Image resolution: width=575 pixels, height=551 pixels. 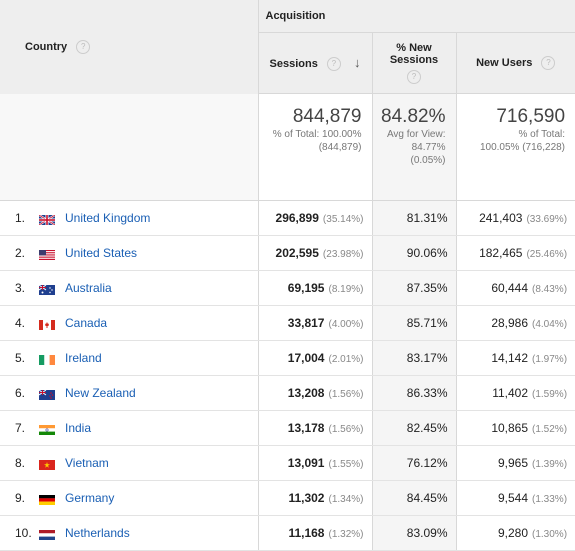 I want to click on new-users-cell: 9,544 (1.33%), so click(x=515, y=498).